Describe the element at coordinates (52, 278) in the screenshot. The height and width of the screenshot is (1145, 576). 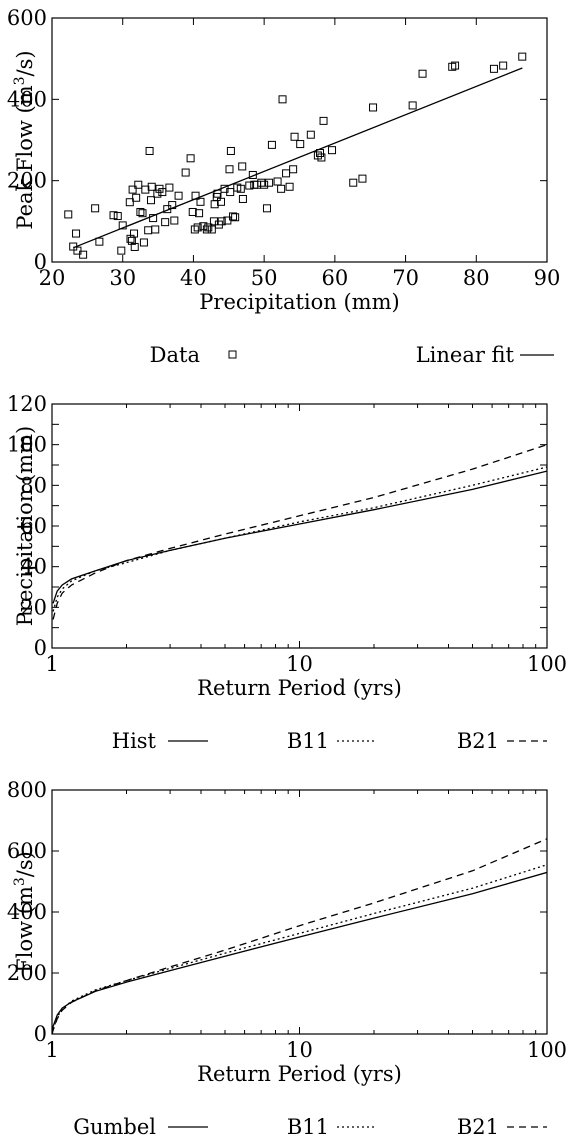
I see `x-tick-label: 20` at that location.